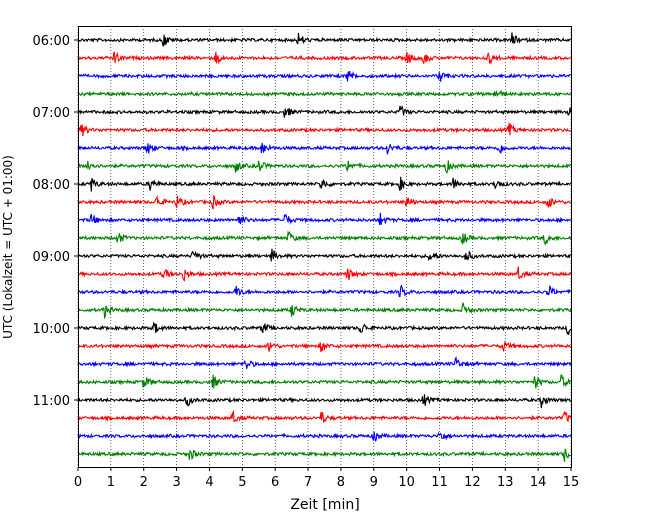  I want to click on x-tick-label: 0, so click(78, 482).